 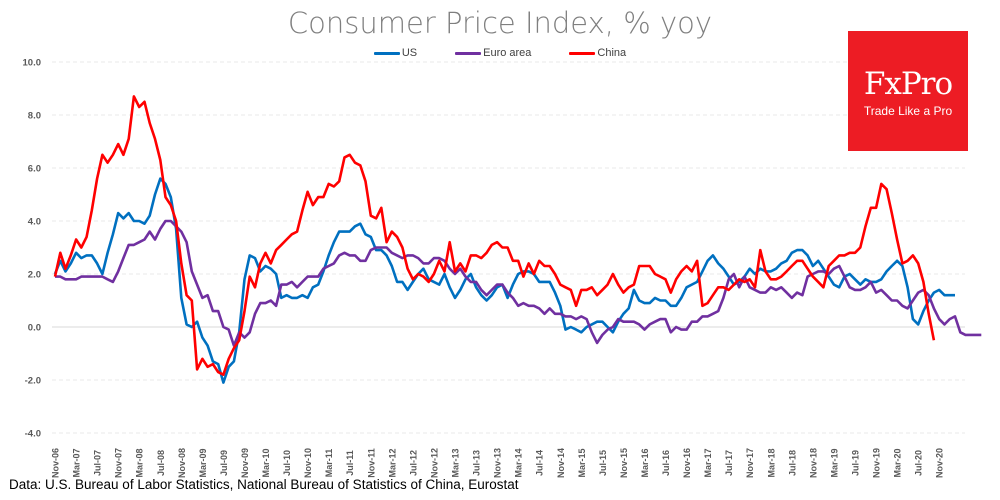 I want to click on x-tick-label: Mar-15, so click(x=582, y=462).